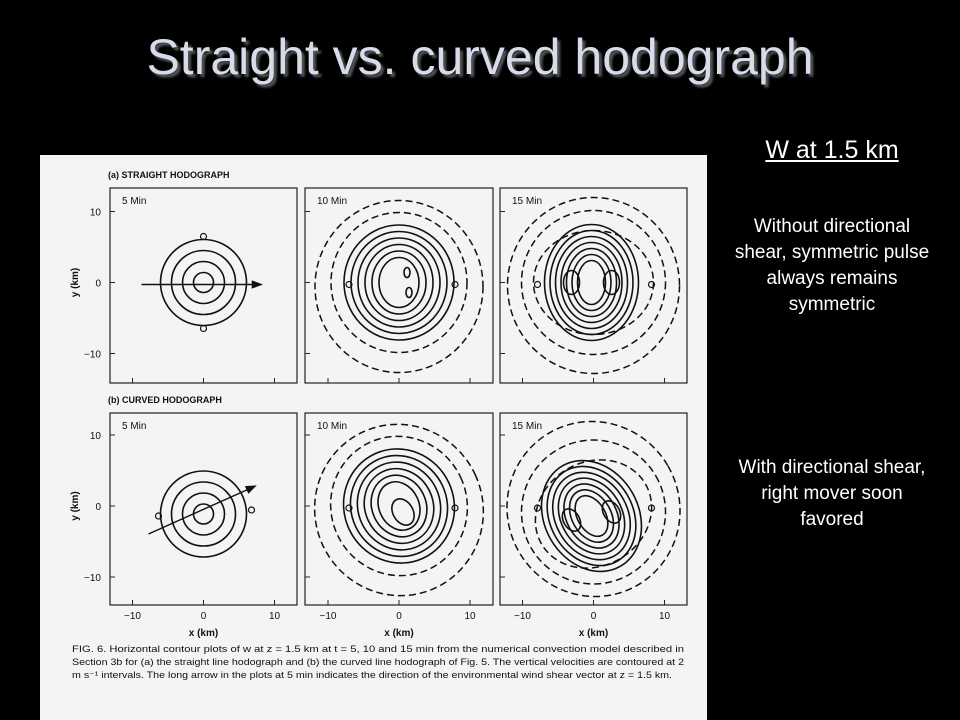 This screenshot has width=960, height=720. I want to click on slide-title: Straight vs. curved hodograph, so click(480, 57).